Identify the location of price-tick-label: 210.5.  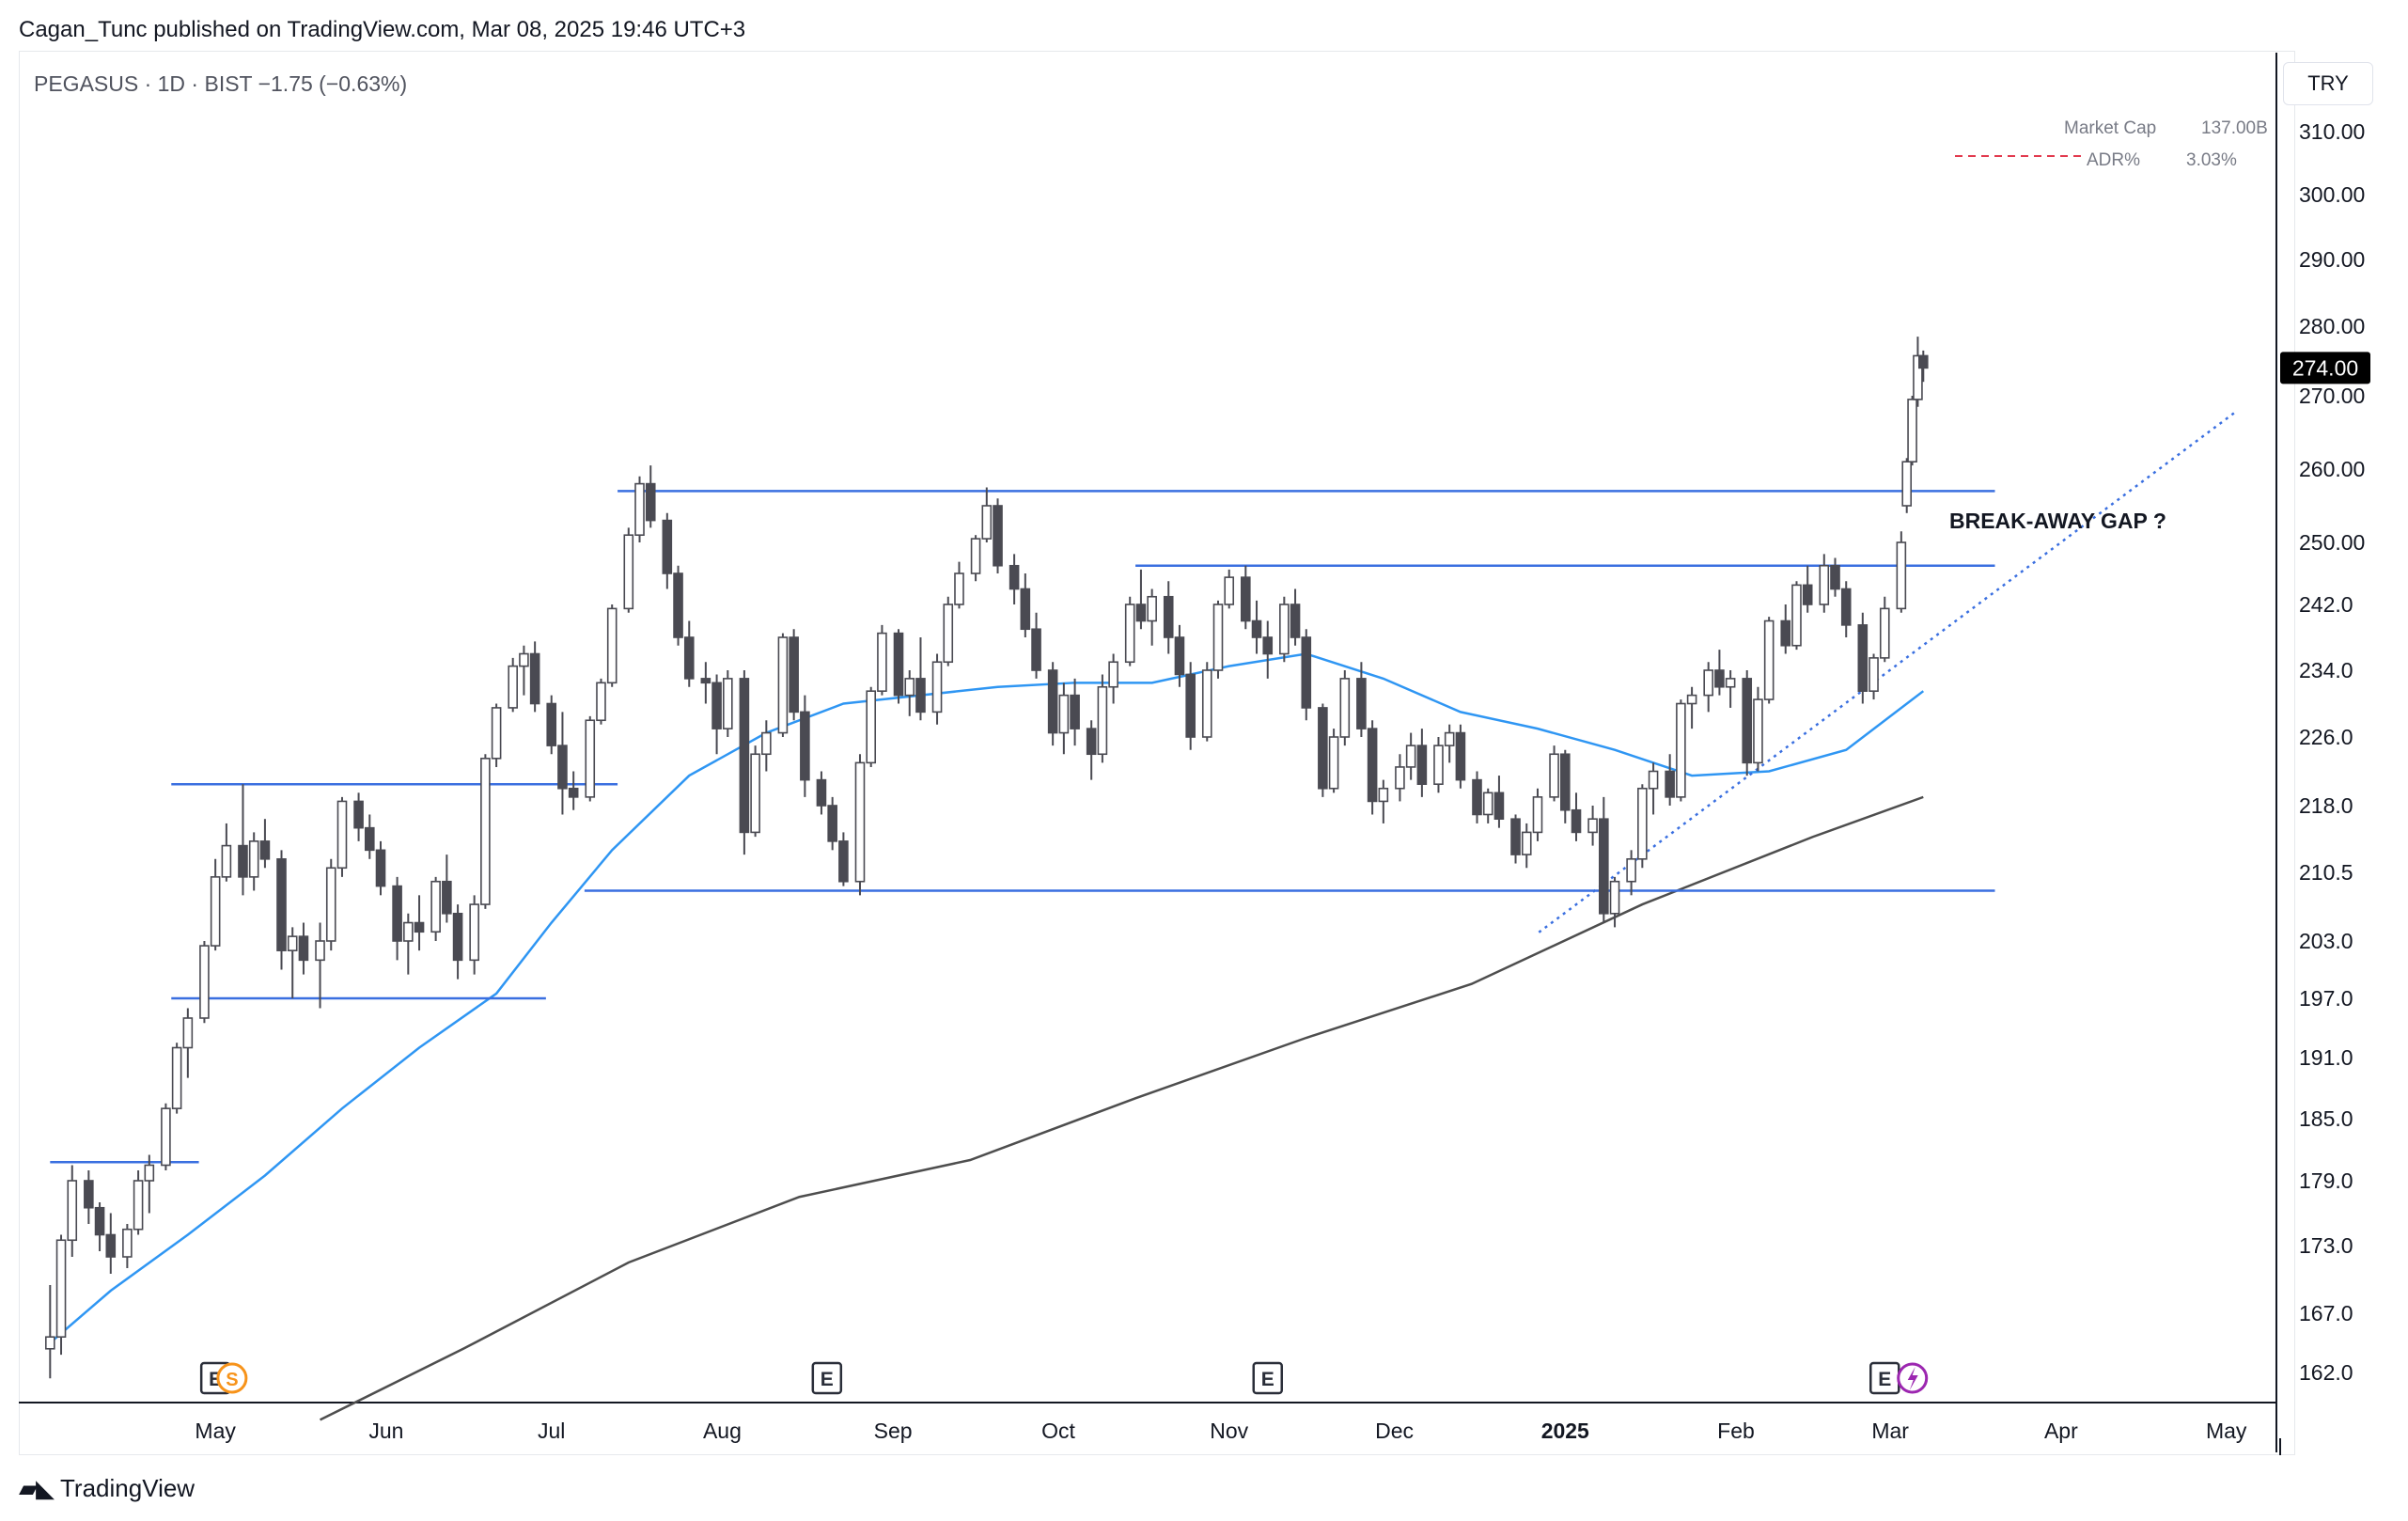
(2326, 872).